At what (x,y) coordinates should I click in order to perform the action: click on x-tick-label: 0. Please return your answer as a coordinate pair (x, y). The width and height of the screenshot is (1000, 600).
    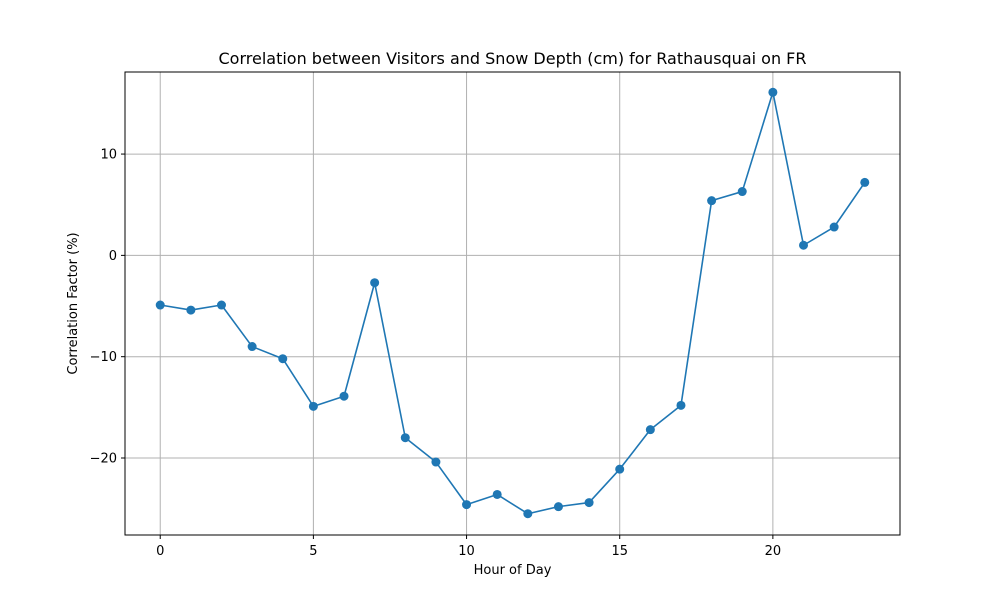
    Looking at the image, I should click on (160, 551).